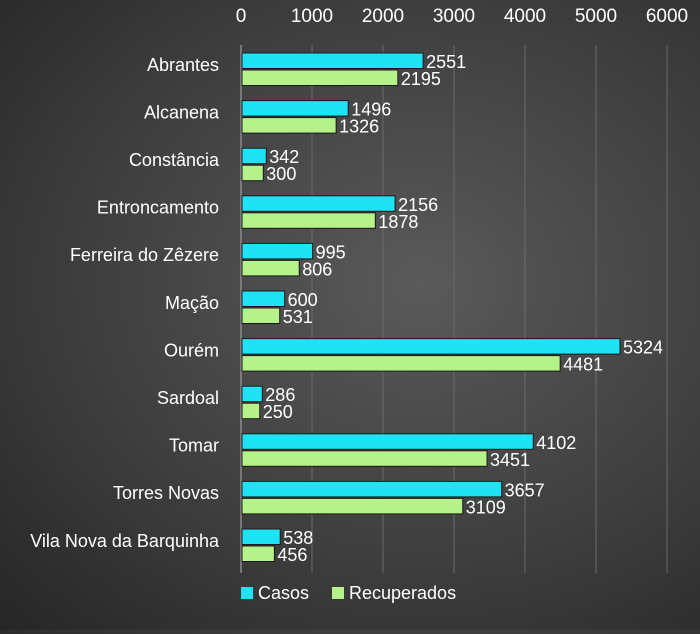 Image resolution: width=700 pixels, height=634 pixels. I want to click on data-label: 2156, so click(418, 205).